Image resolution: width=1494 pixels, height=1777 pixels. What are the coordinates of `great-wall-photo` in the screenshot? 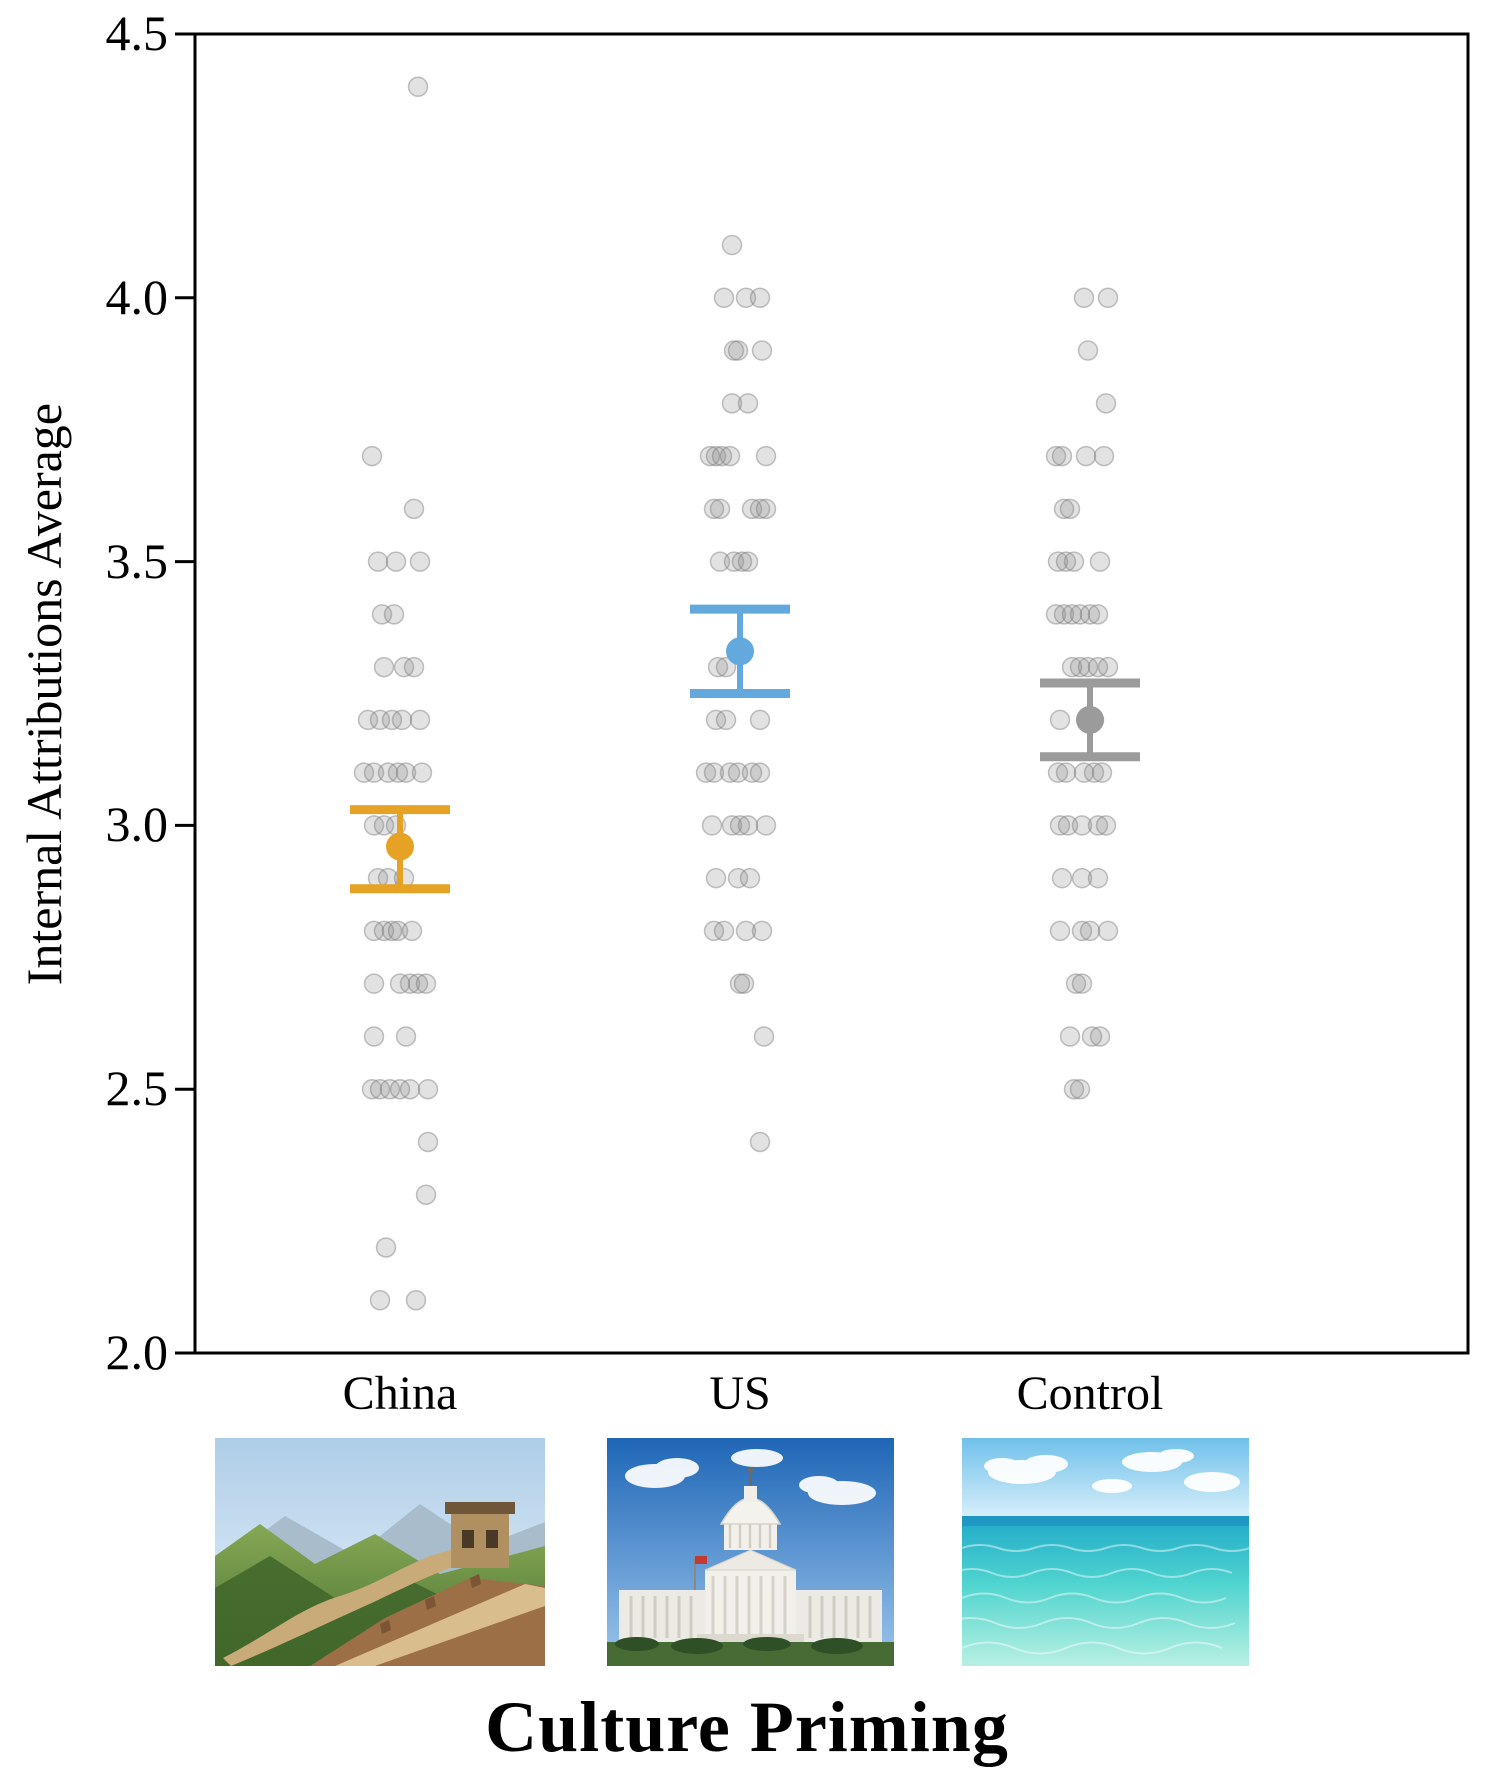 It's located at (380, 1552).